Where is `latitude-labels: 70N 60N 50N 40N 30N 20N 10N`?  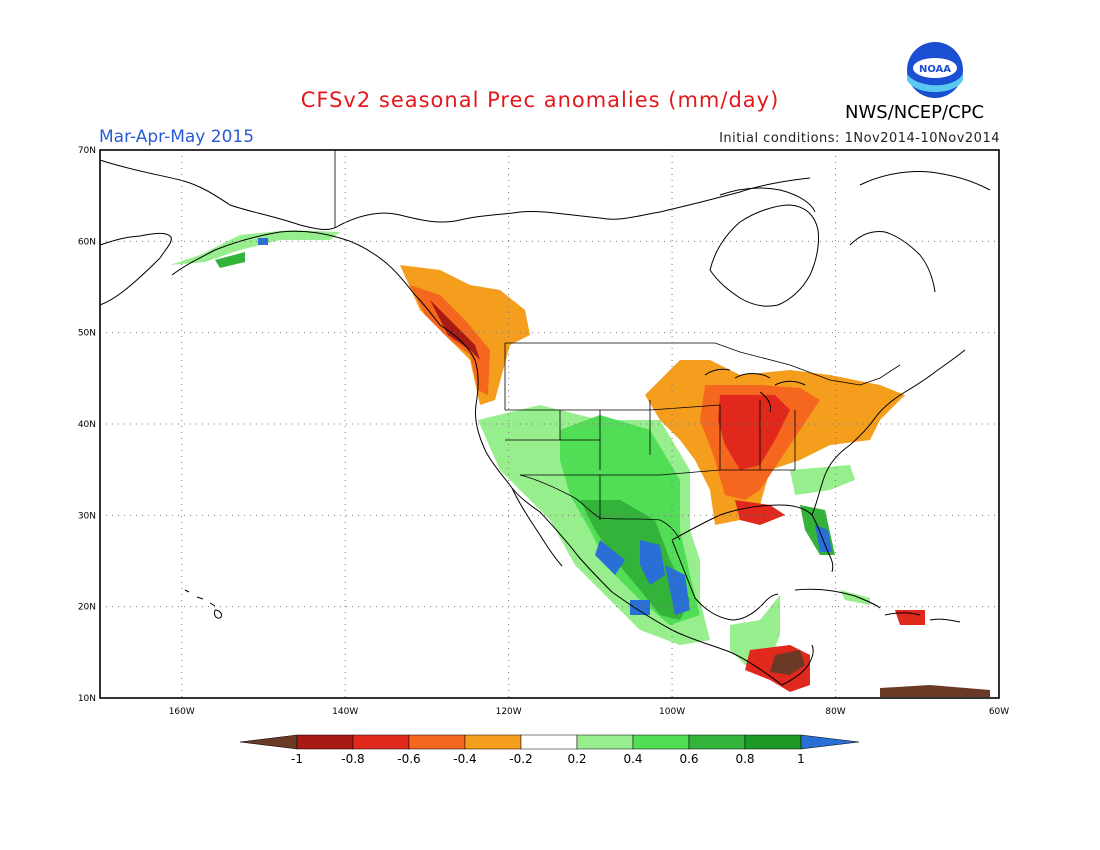
latitude-labels: 70N 60N 50N 40N 30N 20N 10N is located at coordinates (87, 425).